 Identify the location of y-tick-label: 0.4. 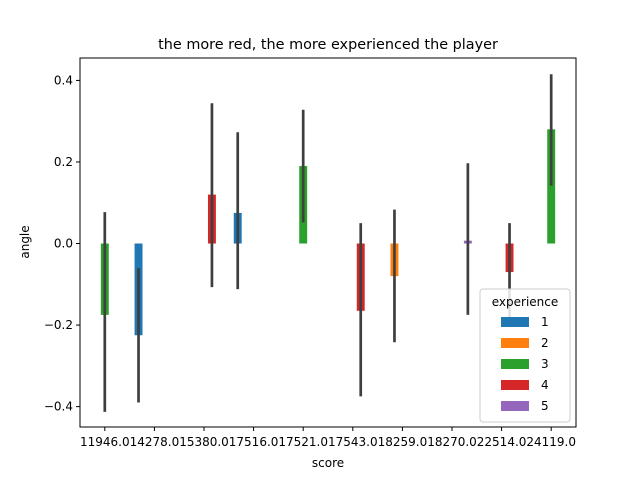
(63, 80).